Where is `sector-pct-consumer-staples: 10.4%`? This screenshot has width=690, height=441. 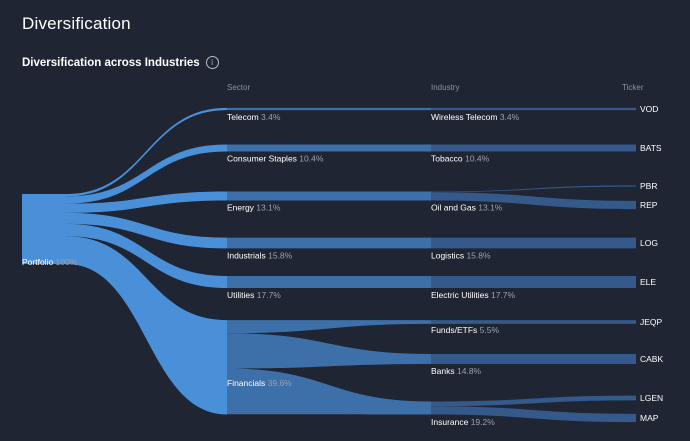
sector-pct-consumer-staples: 10.4% is located at coordinates (311, 159).